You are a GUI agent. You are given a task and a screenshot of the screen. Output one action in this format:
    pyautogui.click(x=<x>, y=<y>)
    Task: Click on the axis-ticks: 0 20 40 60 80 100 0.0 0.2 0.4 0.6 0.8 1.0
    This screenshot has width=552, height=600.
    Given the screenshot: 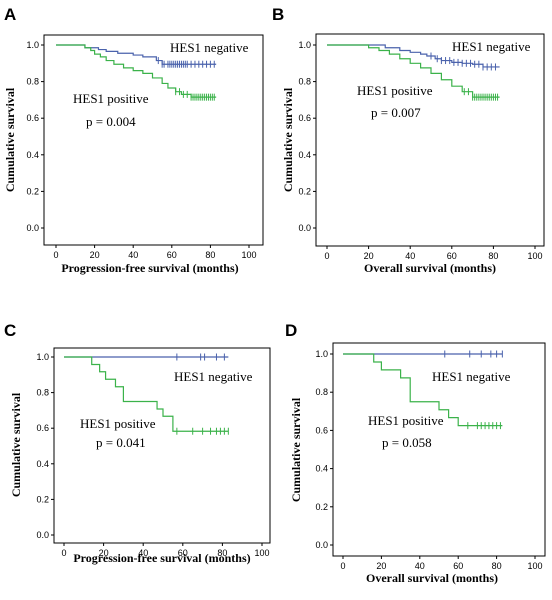 What is the action you would take?
    pyautogui.click(x=152, y=455)
    